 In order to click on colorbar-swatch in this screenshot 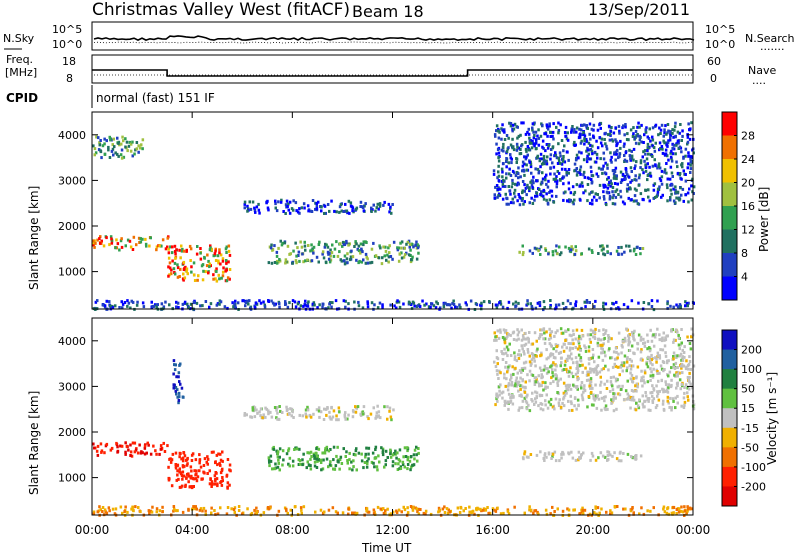, I will do `click(729, 241)`.